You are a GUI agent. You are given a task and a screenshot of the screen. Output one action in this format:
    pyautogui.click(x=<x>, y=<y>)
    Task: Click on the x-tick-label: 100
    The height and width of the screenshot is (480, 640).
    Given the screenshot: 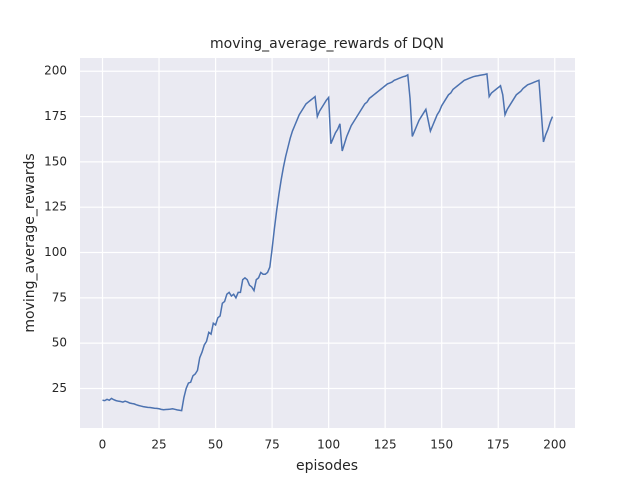 What is the action you would take?
    pyautogui.click(x=328, y=445)
    